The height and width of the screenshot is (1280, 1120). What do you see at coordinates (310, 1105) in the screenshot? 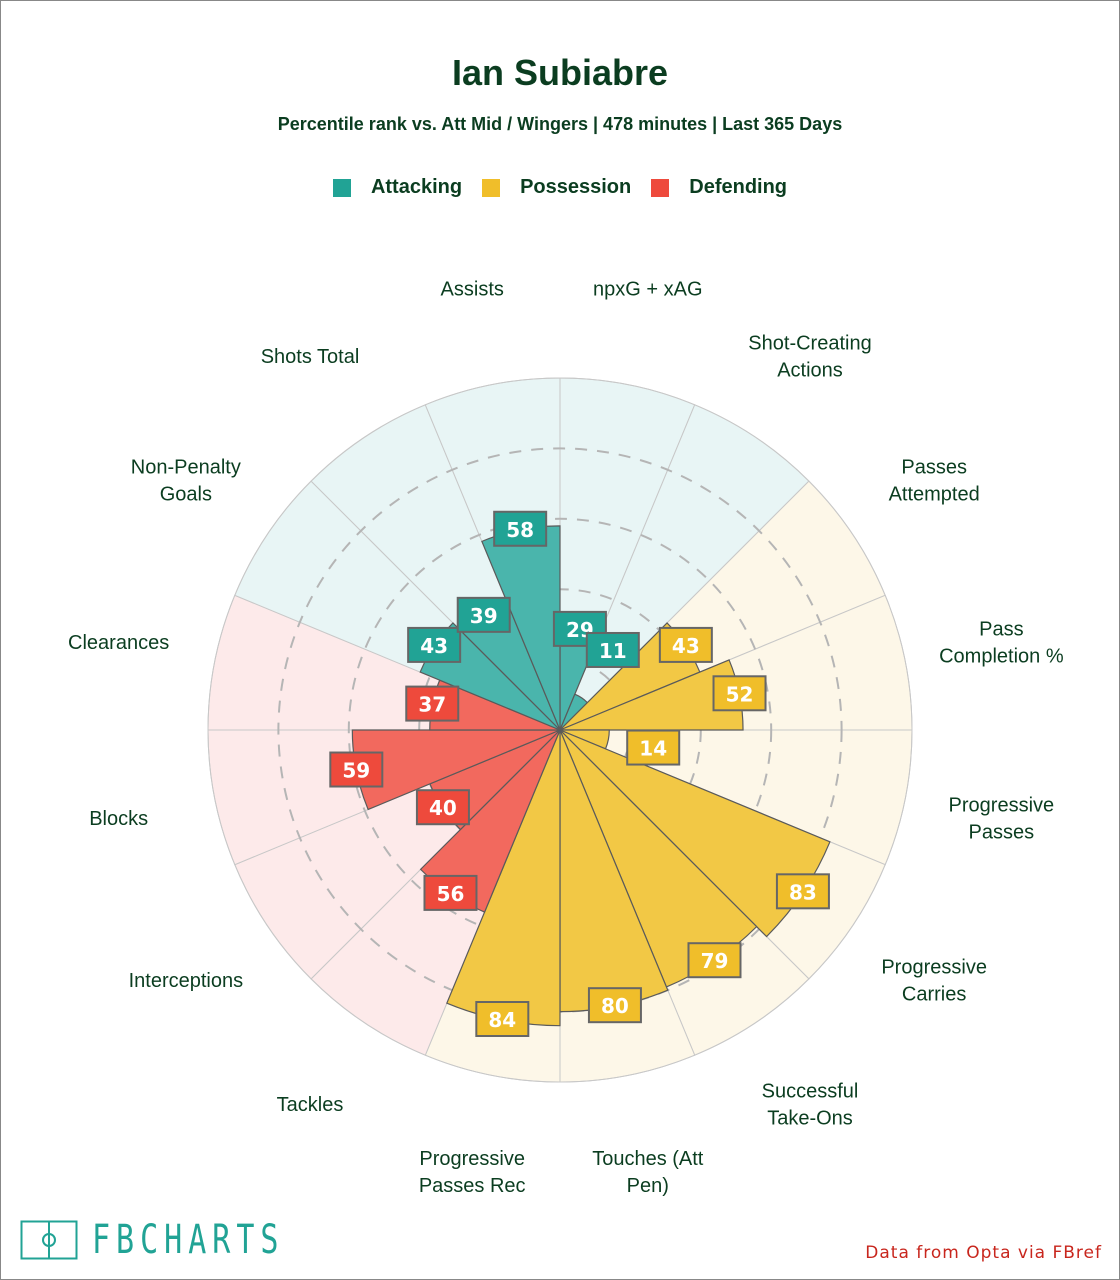
I see `category-label-tackles: Tackles` at bounding box center [310, 1105].